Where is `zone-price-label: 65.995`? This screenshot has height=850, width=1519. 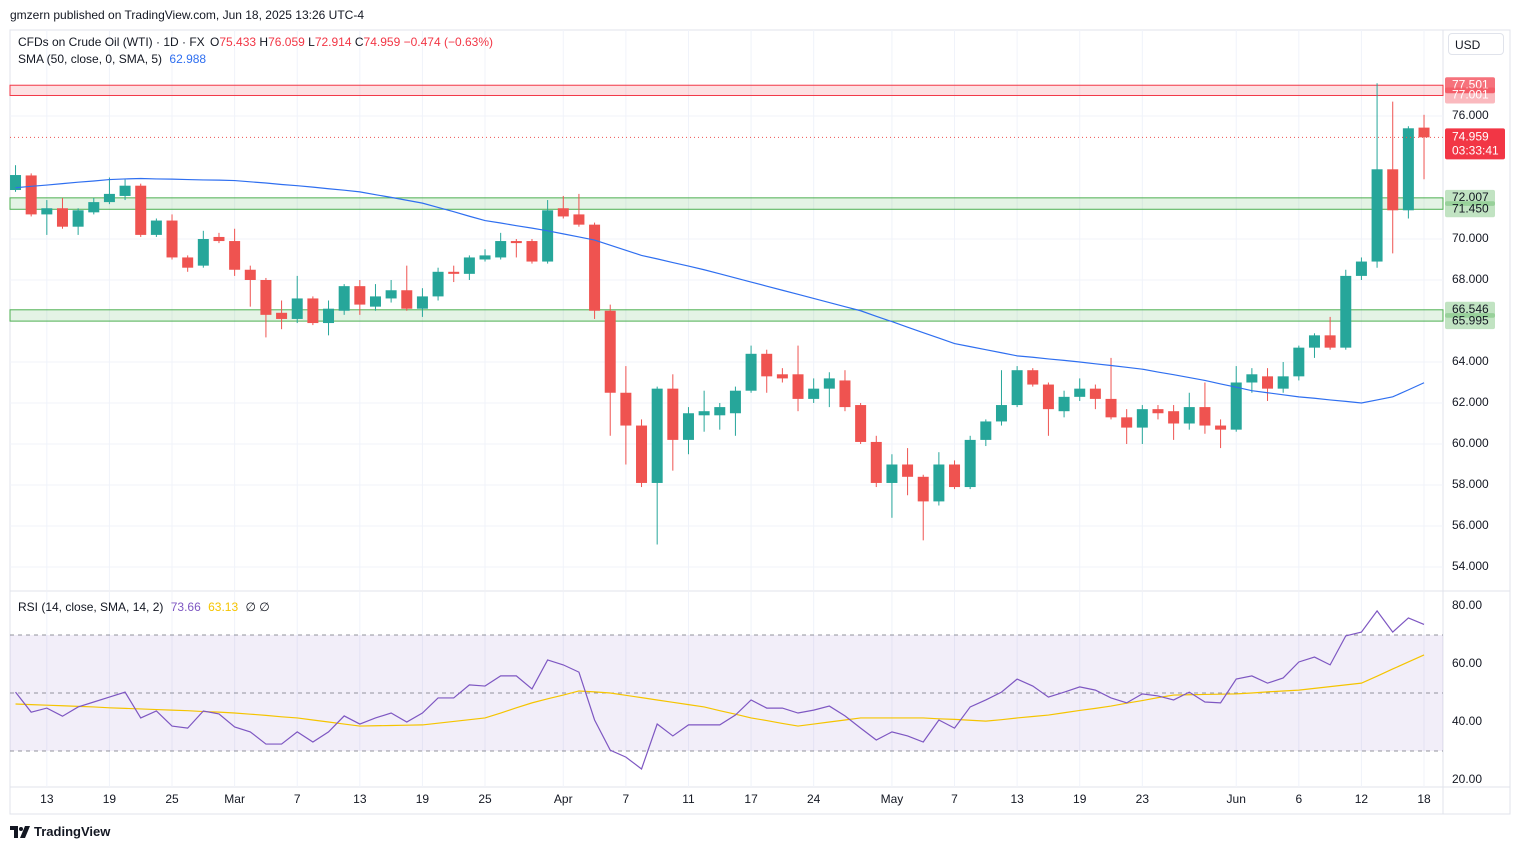
zone-price-label: 65.995 is located at coordinates (1470, 320).